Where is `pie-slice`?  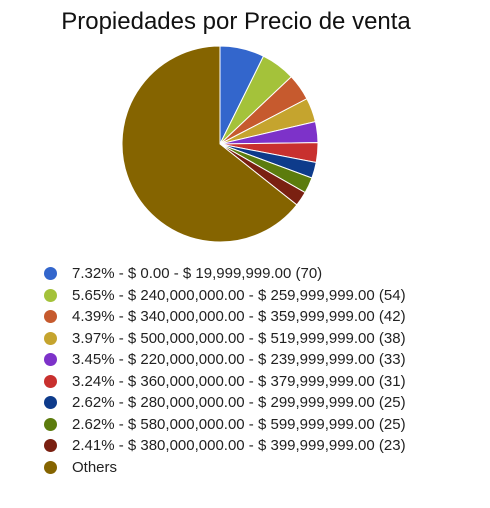 pie-slice is located at coordinates (209, 144).